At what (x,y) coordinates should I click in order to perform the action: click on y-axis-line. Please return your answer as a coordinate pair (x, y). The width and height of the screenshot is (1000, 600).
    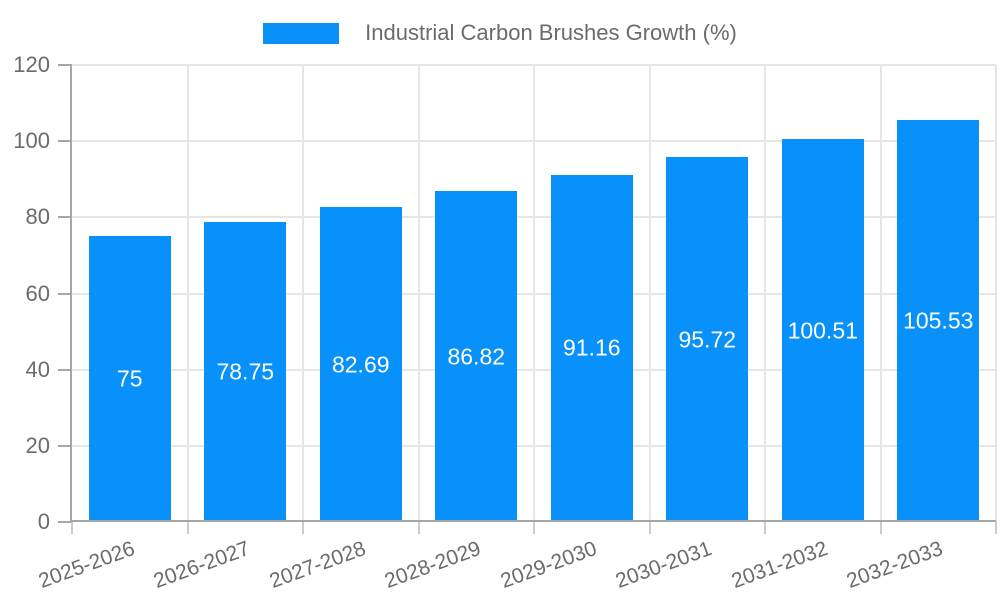
    Looking at the image, I should click on (71, 293).